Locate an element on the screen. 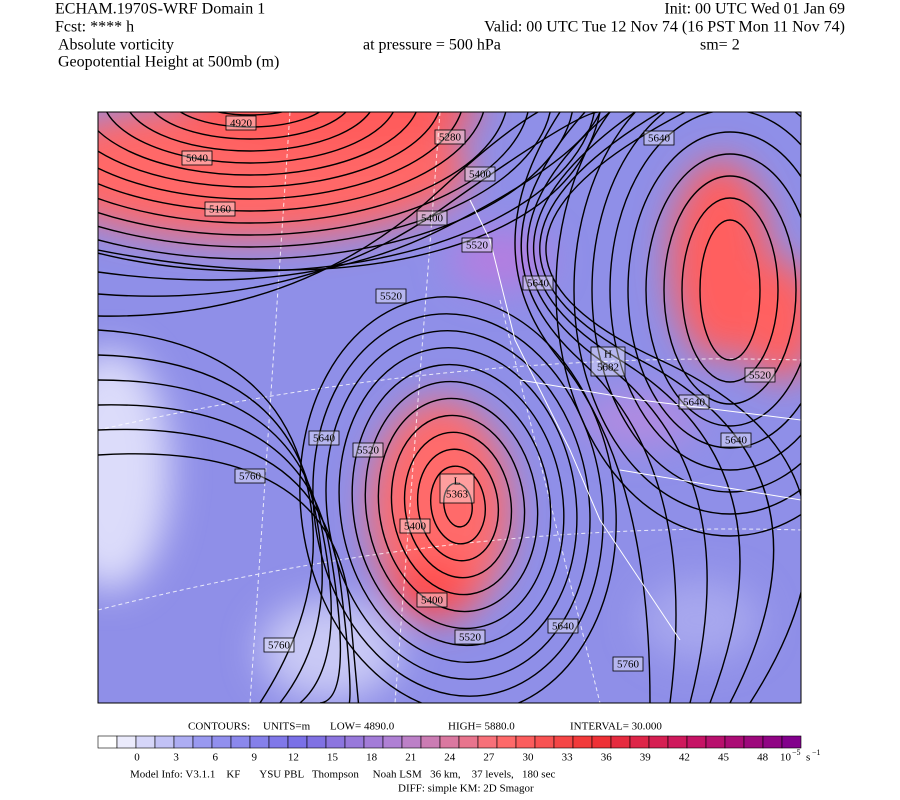  contour-info: UNITS=m is located at coordinates (287, 727).